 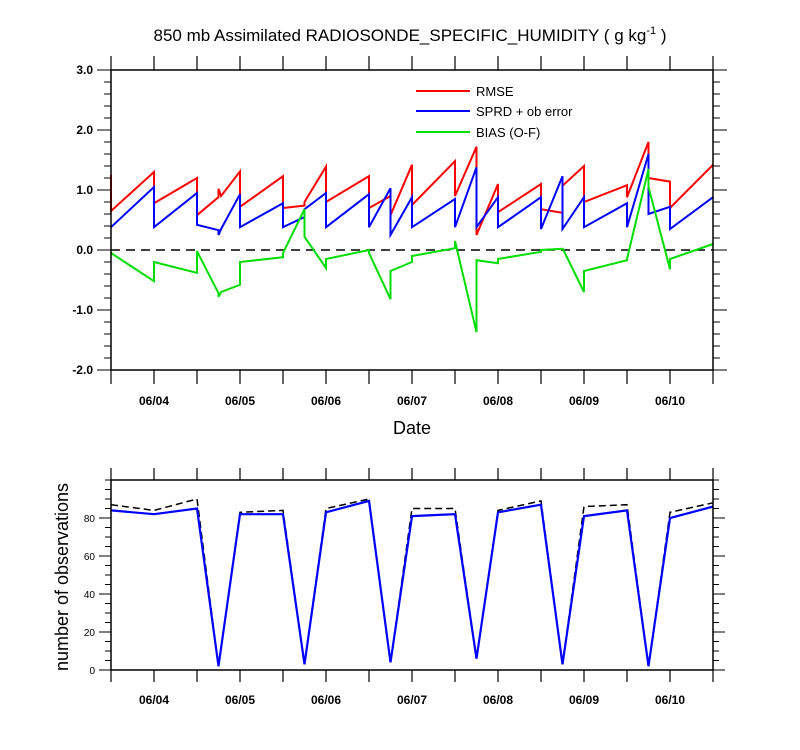 I want to click on x-axis-label: Date, so click(x=412, y=428).